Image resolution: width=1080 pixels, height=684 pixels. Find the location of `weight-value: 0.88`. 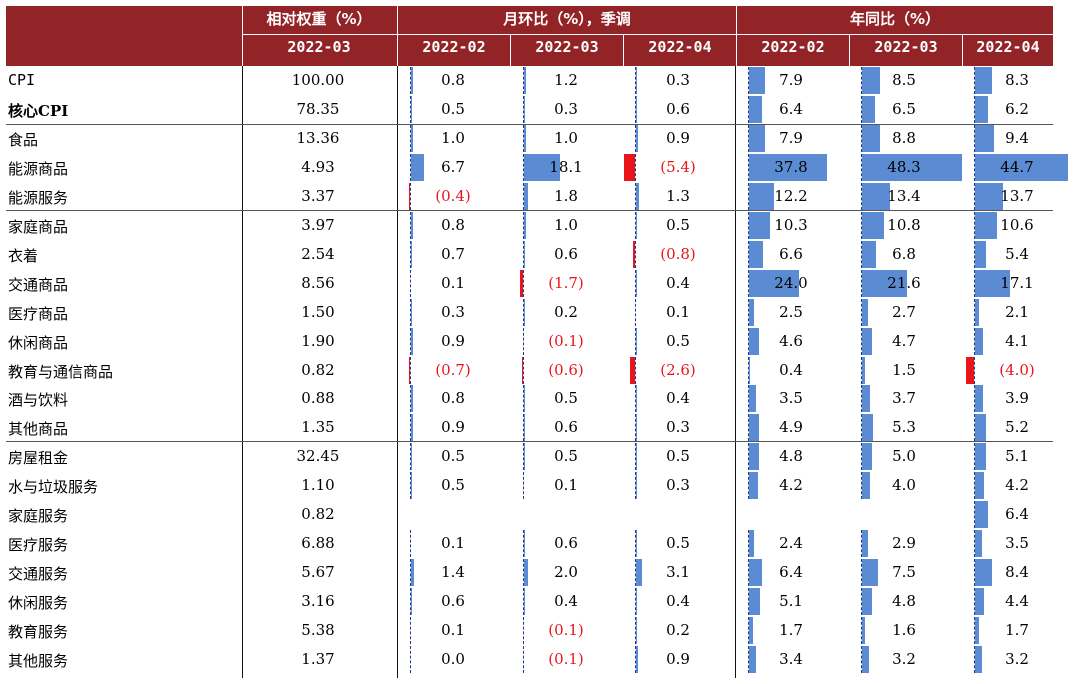

weight-value: 0.88 is located at coordinates (318, 398).